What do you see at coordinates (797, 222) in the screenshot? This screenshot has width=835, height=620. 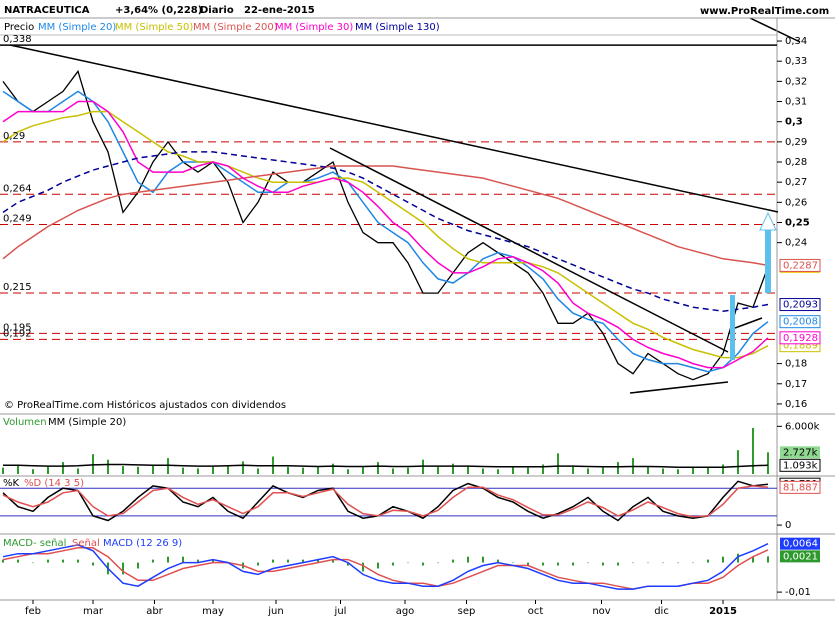 I see `y-tick-label: 0,25` at bounding box center [797, 222].